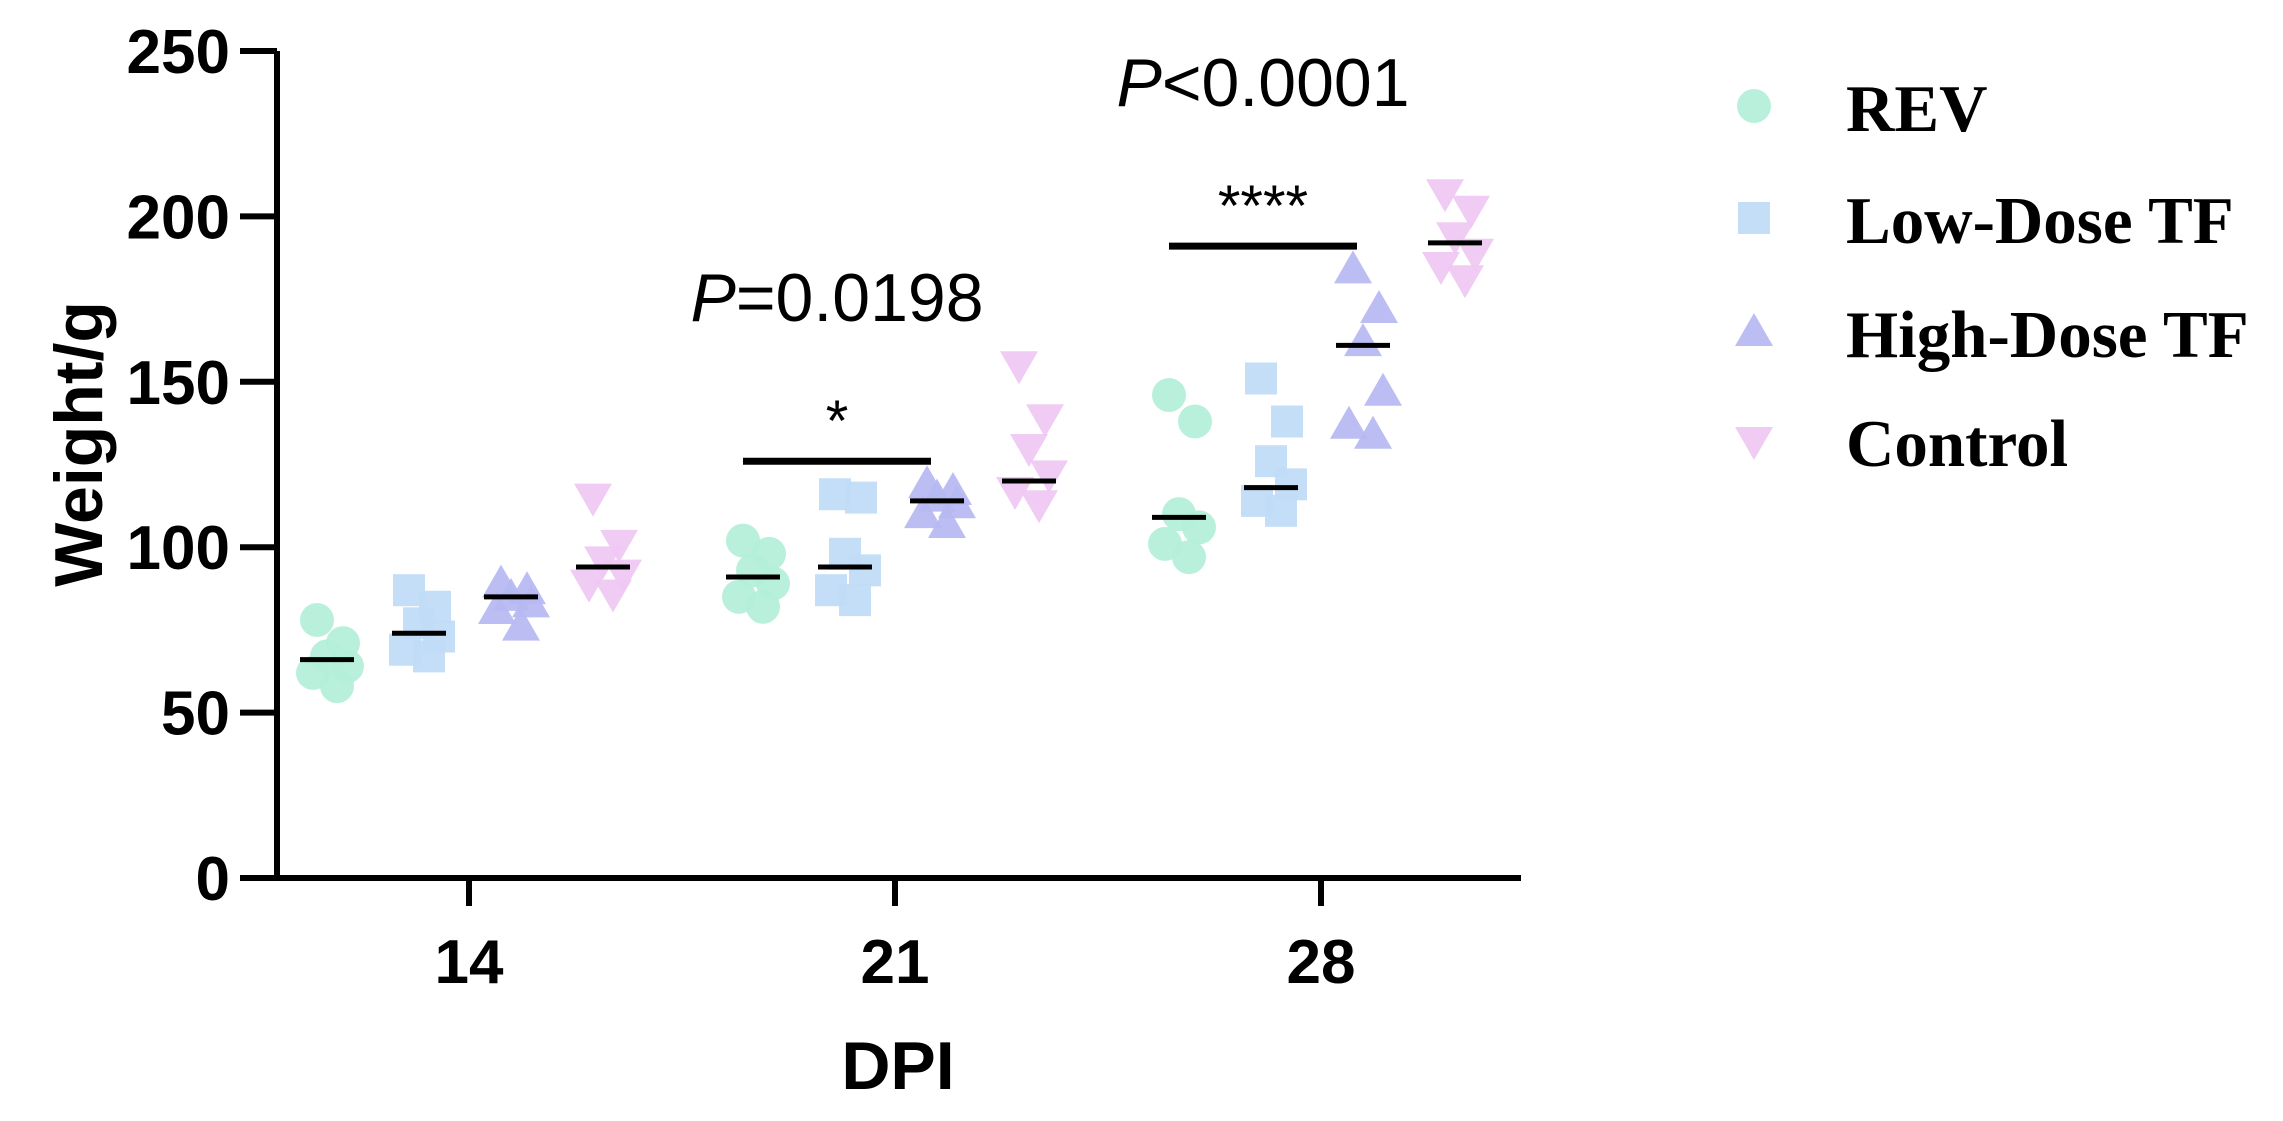 The width and height of the screenshot is (2283, 1121). Describe the element at coordinates (79, 444) in the screenshot. I see `y-axis-title: Weight/g` at that location.